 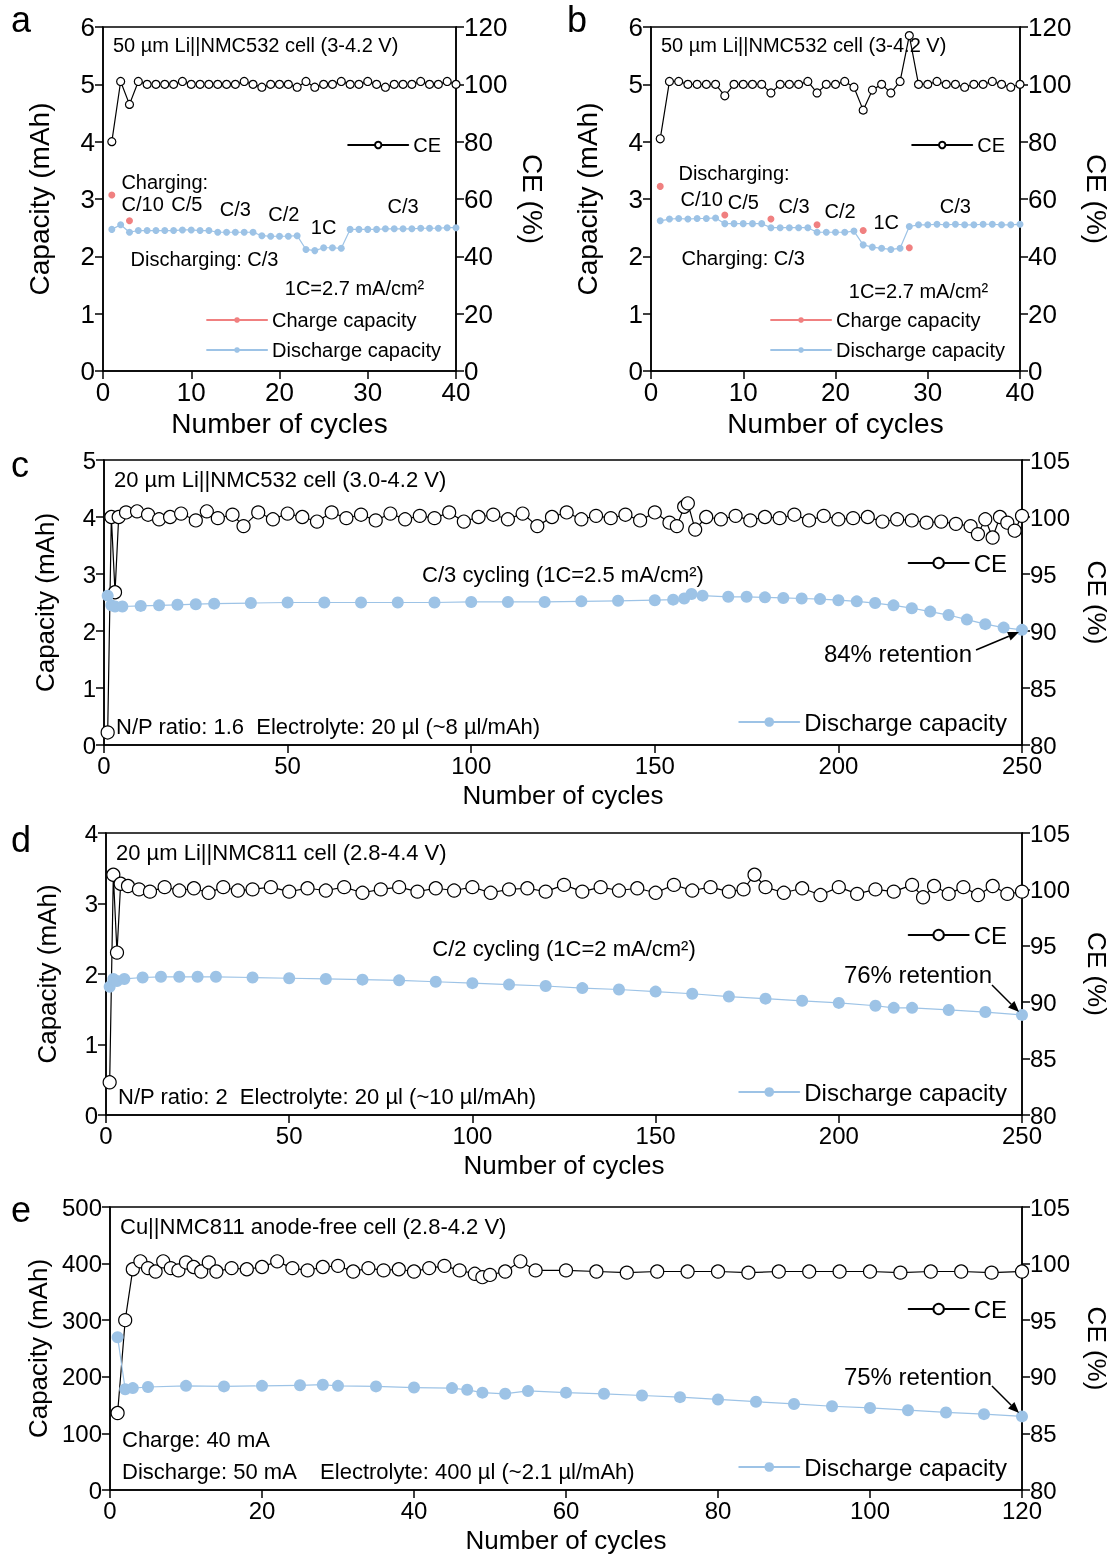 I want to click on y2-tick-label: 20, so click(x=1042, y=313).